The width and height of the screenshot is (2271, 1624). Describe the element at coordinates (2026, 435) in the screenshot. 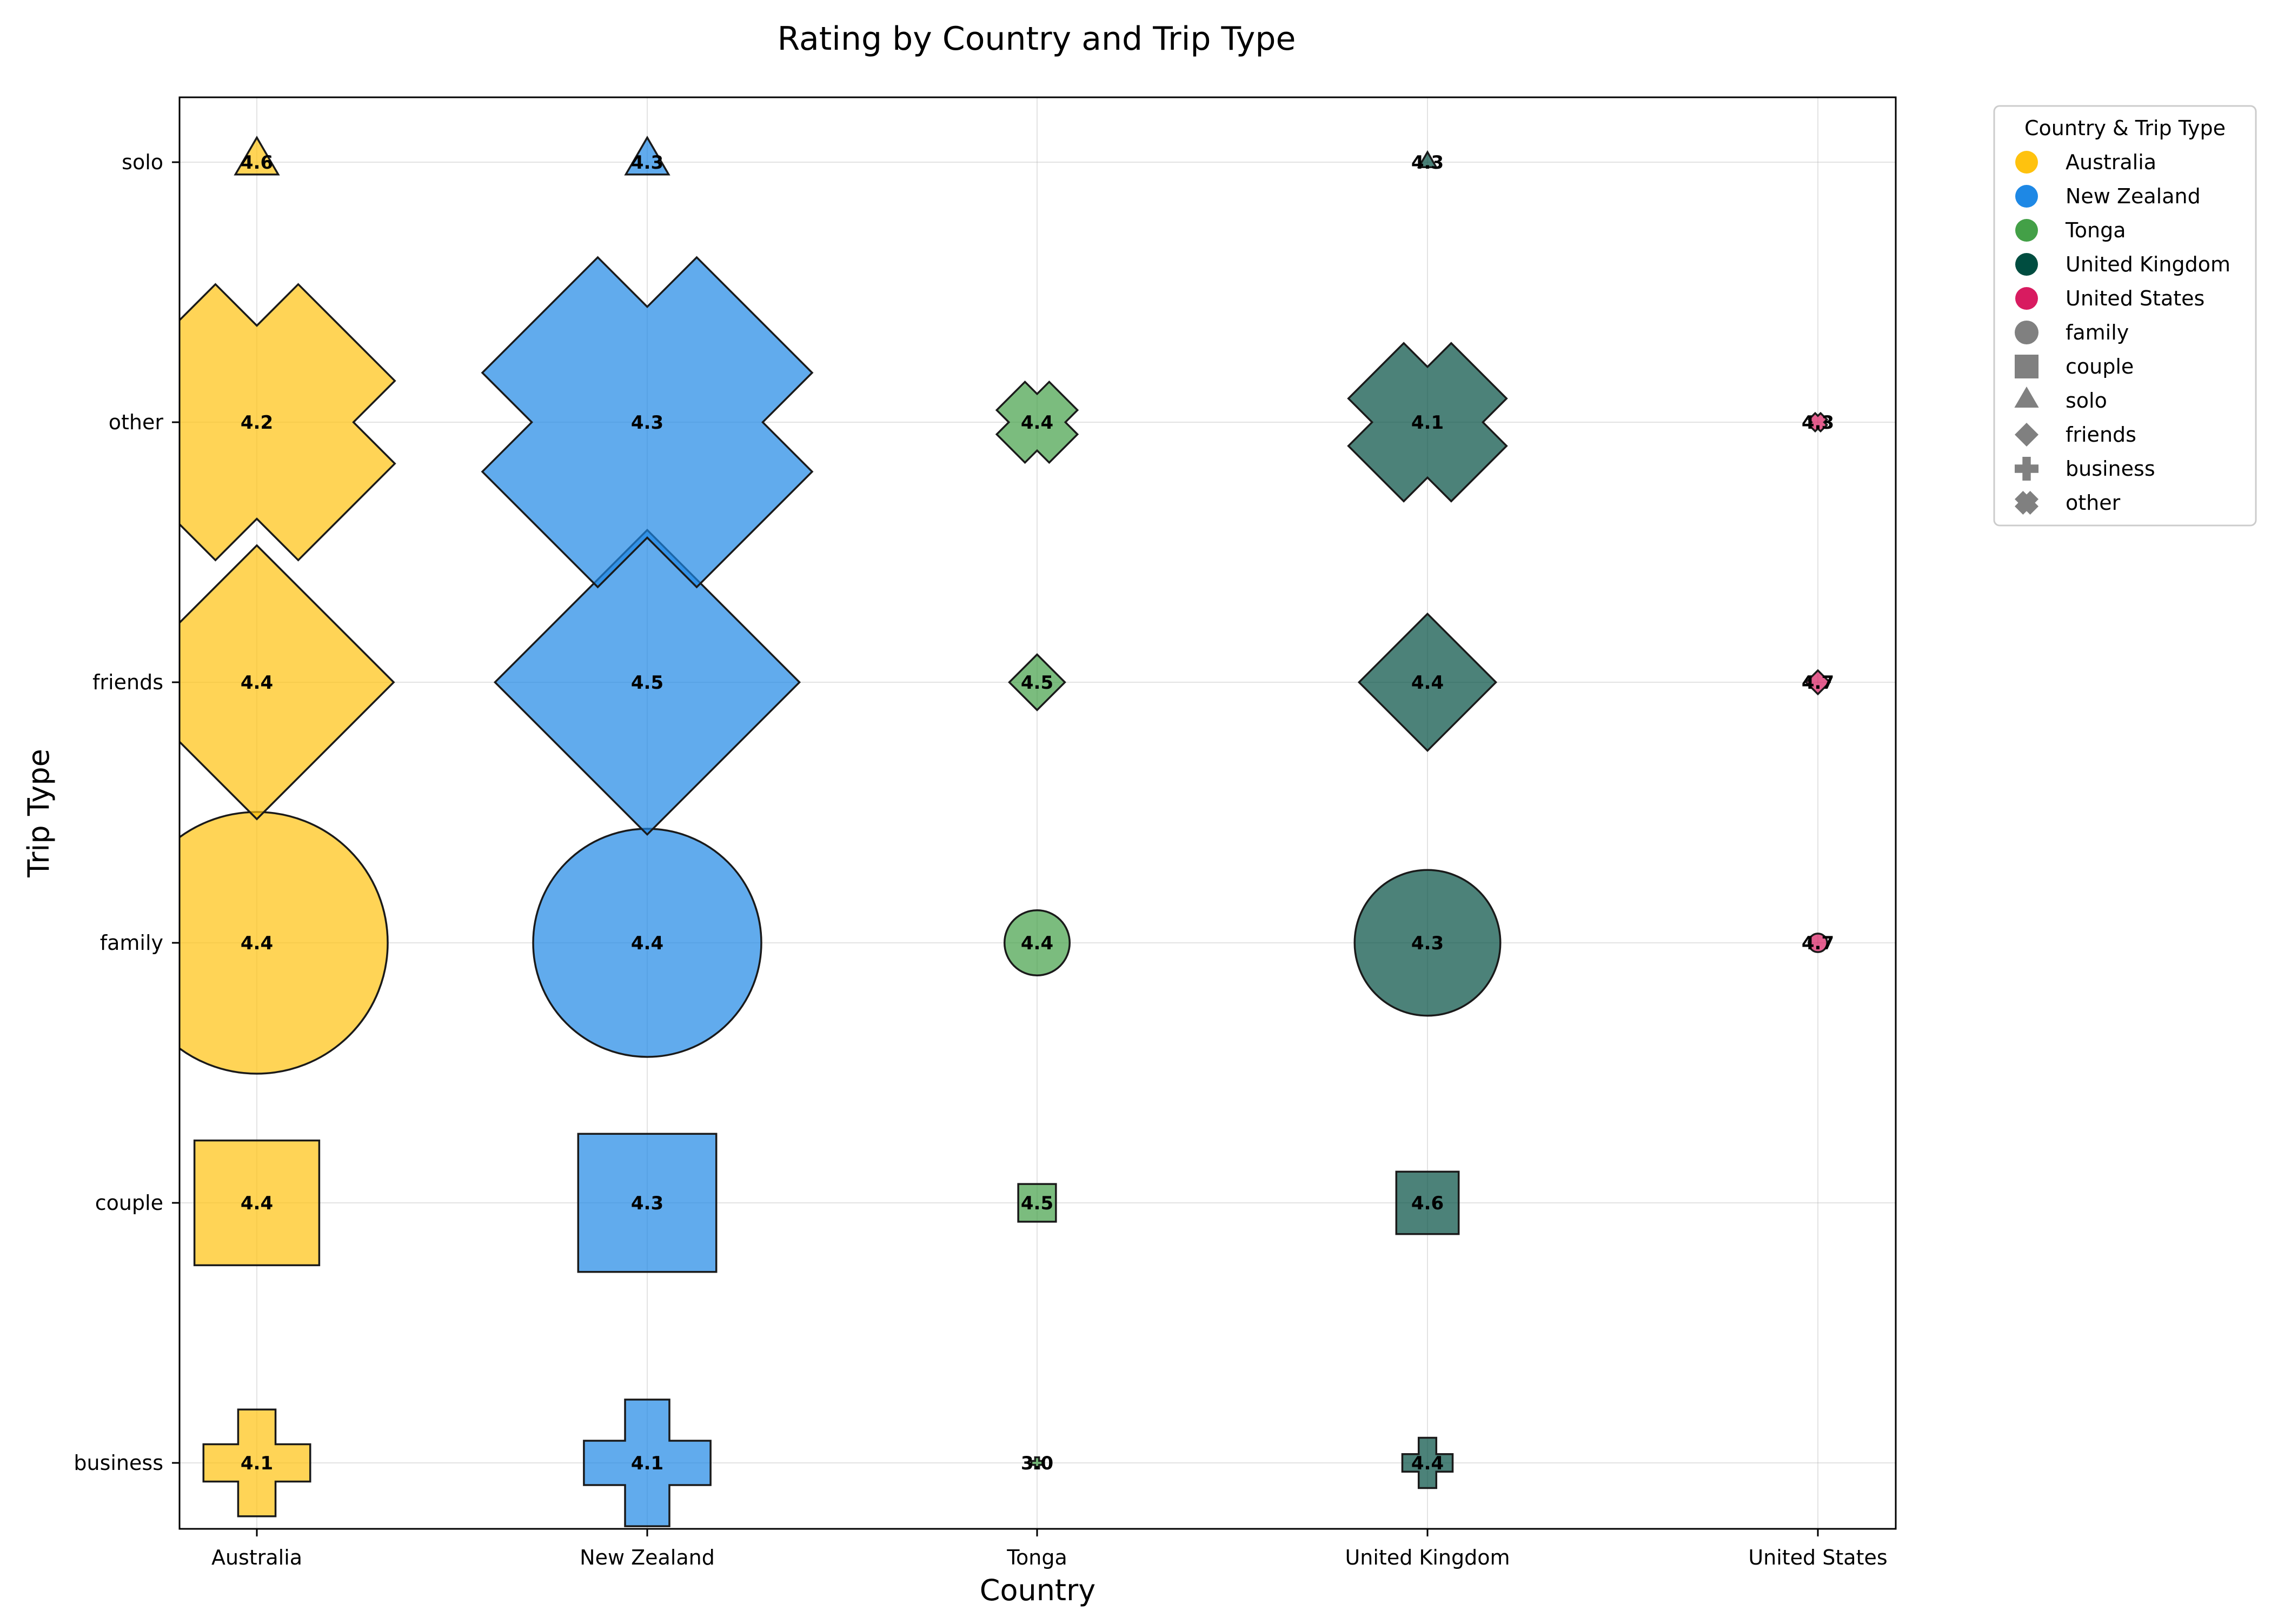

I see `legend-friends-shape` at that location.